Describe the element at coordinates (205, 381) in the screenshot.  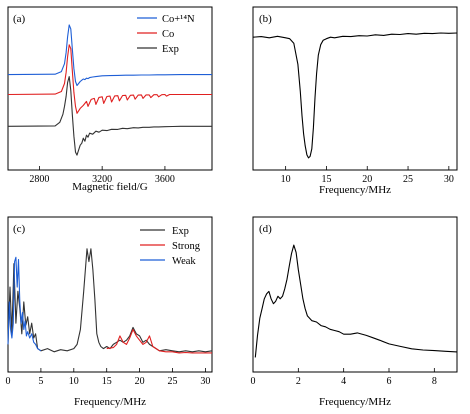
I see `panel-c-x-tick-label: 30` at that location.